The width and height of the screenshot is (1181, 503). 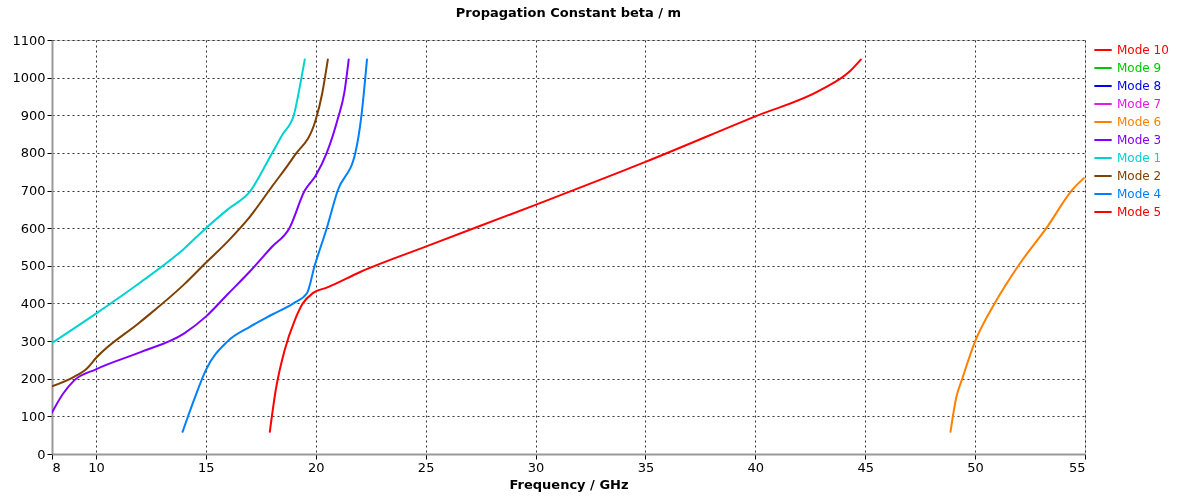 What do you see at coordinates (33, 379) in the screenshot?
I see `y-tick-label: 200` at bounding box center [33, 379].